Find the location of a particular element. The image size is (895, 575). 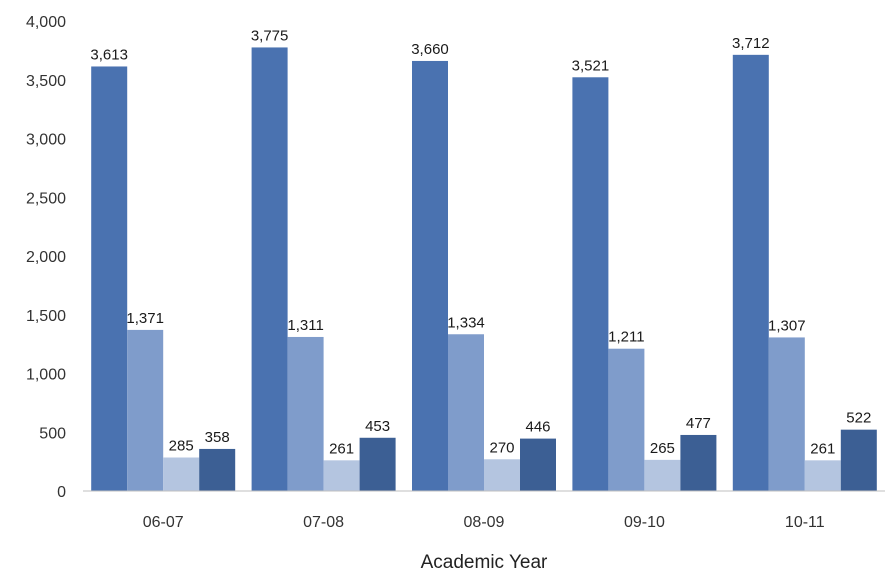

data-label: 3,660 is located at coordinates (430, 49).